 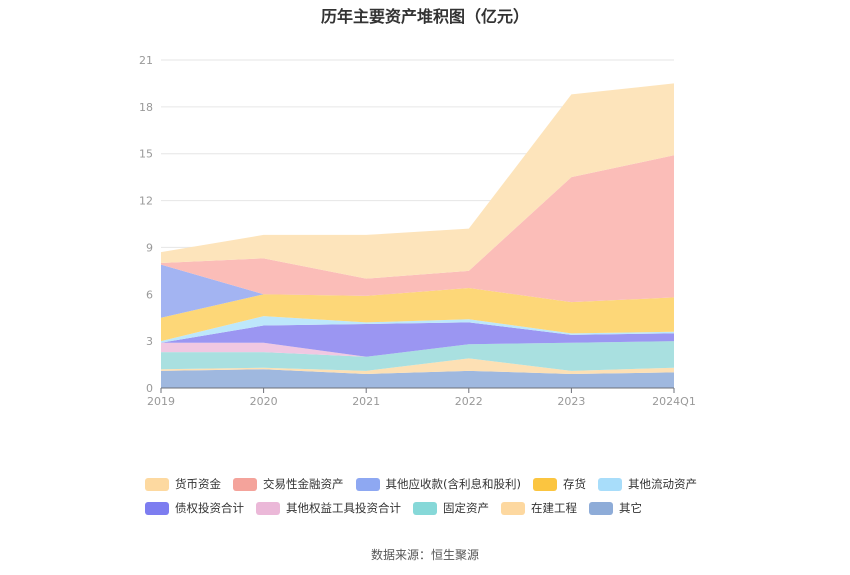 I want to click on x-tick-label: 2019, so click(x=161, y=401).